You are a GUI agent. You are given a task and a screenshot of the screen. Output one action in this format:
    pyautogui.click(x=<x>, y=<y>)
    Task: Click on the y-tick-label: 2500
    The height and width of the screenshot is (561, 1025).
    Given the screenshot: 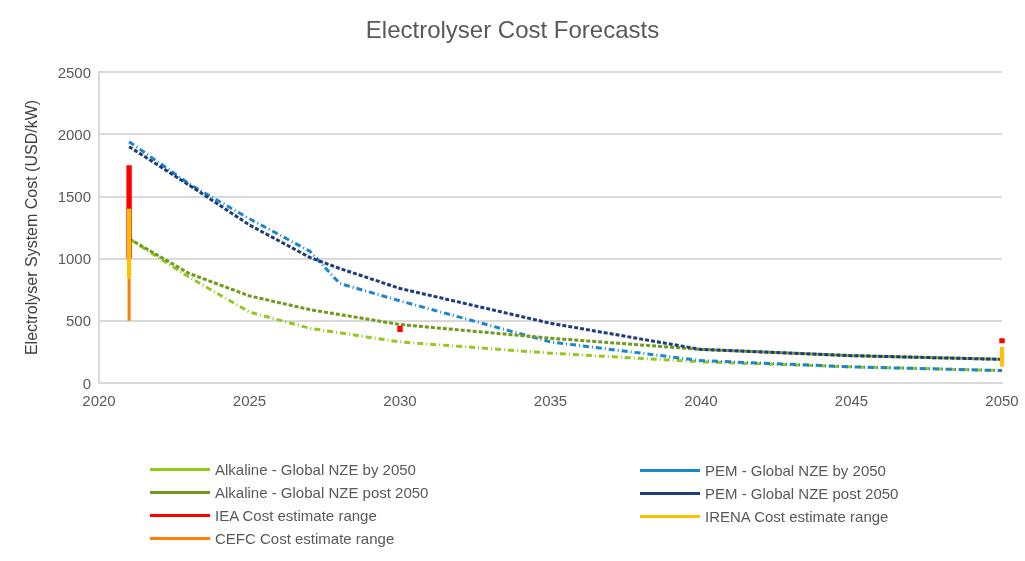 What is the action you would take?
    pyautogui.click(x=74, y=72)
    